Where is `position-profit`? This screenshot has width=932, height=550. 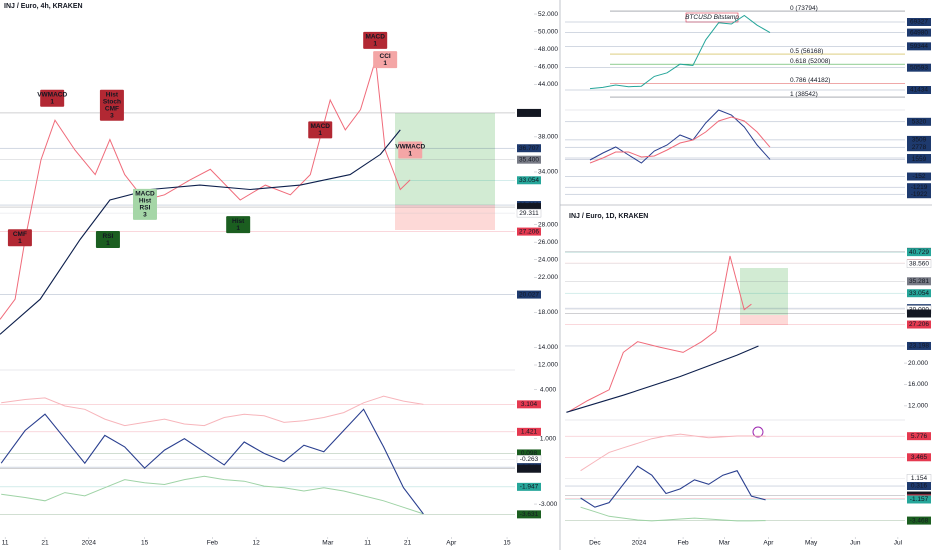 position-profit is located at coordinates (445, 159).